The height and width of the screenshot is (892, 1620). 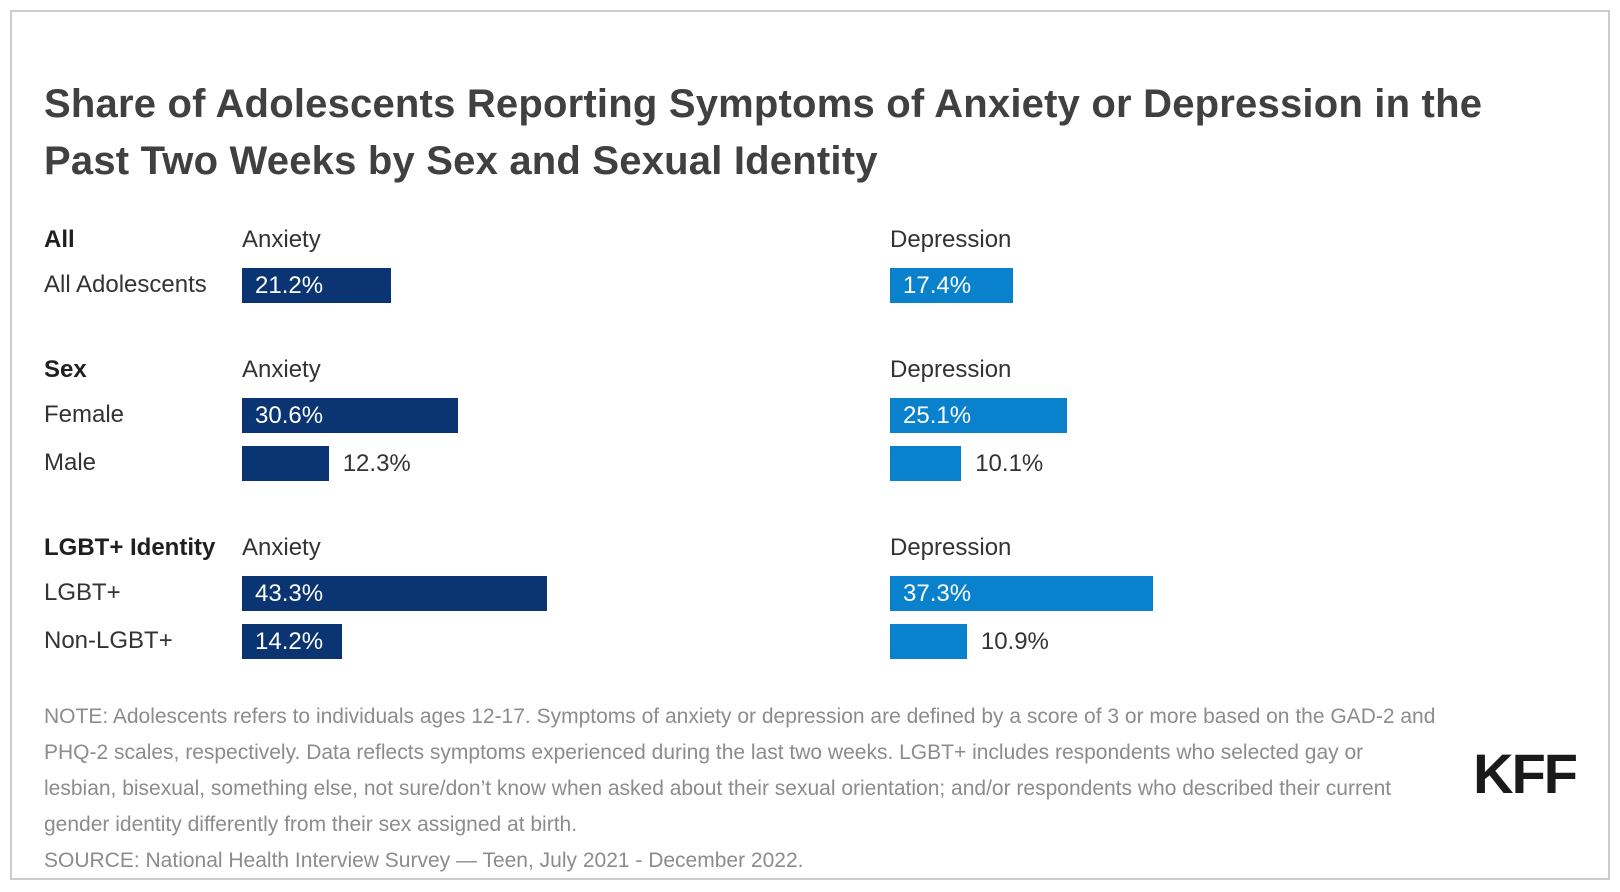 I want to click on bar-value-label: 12.3%, so click(x=376, y=463).